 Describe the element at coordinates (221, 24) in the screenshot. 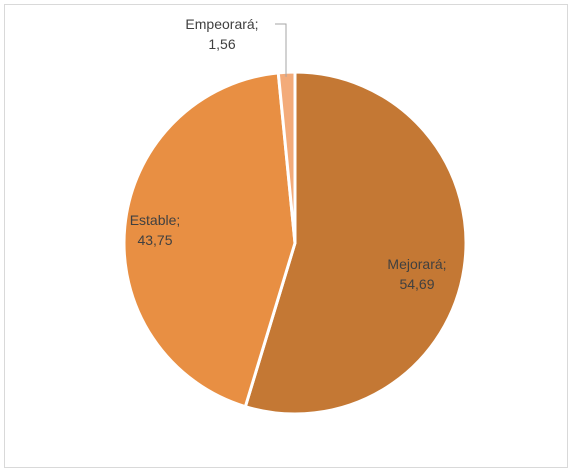

I see `data-label-category: Empeorará;` at that location.